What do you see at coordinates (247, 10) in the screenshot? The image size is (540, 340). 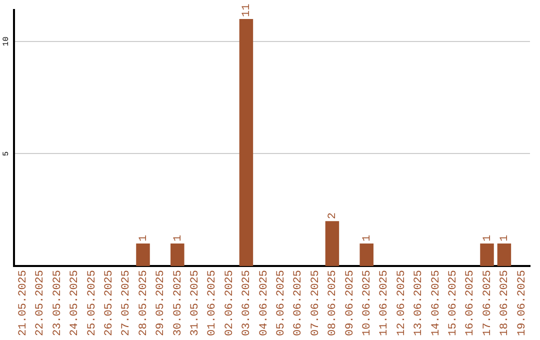 I see `data-label: 11` at bounding box center [247, 10].